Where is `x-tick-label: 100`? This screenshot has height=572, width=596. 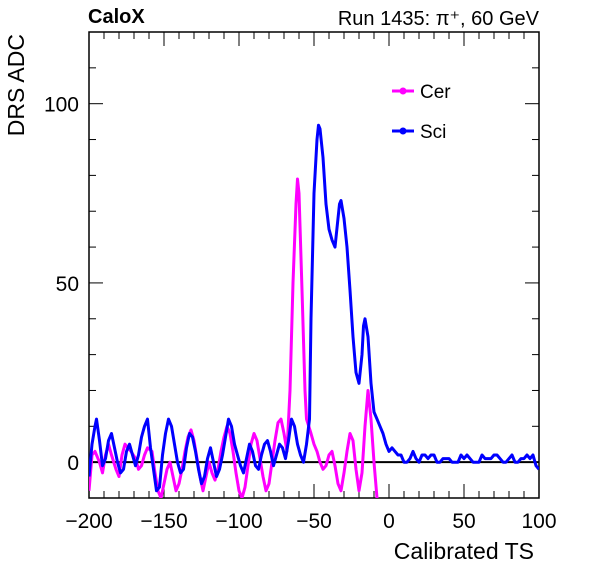
x-tick-label: 100 is located at coordinates (538, 521).